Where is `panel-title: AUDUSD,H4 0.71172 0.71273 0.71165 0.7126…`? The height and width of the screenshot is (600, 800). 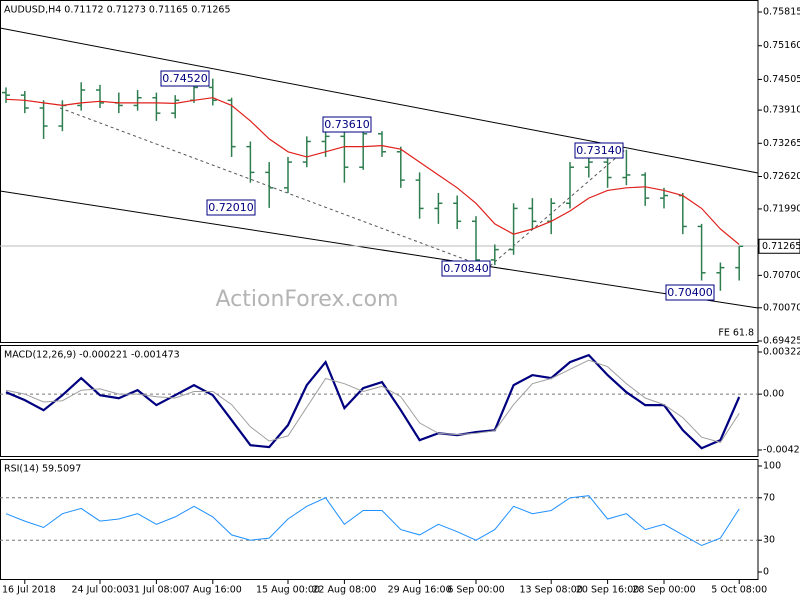 panel-title: AUDUSD,H4 0.71172 0.71273 0.71165 0.7126… is located at coordinates (117, 10).